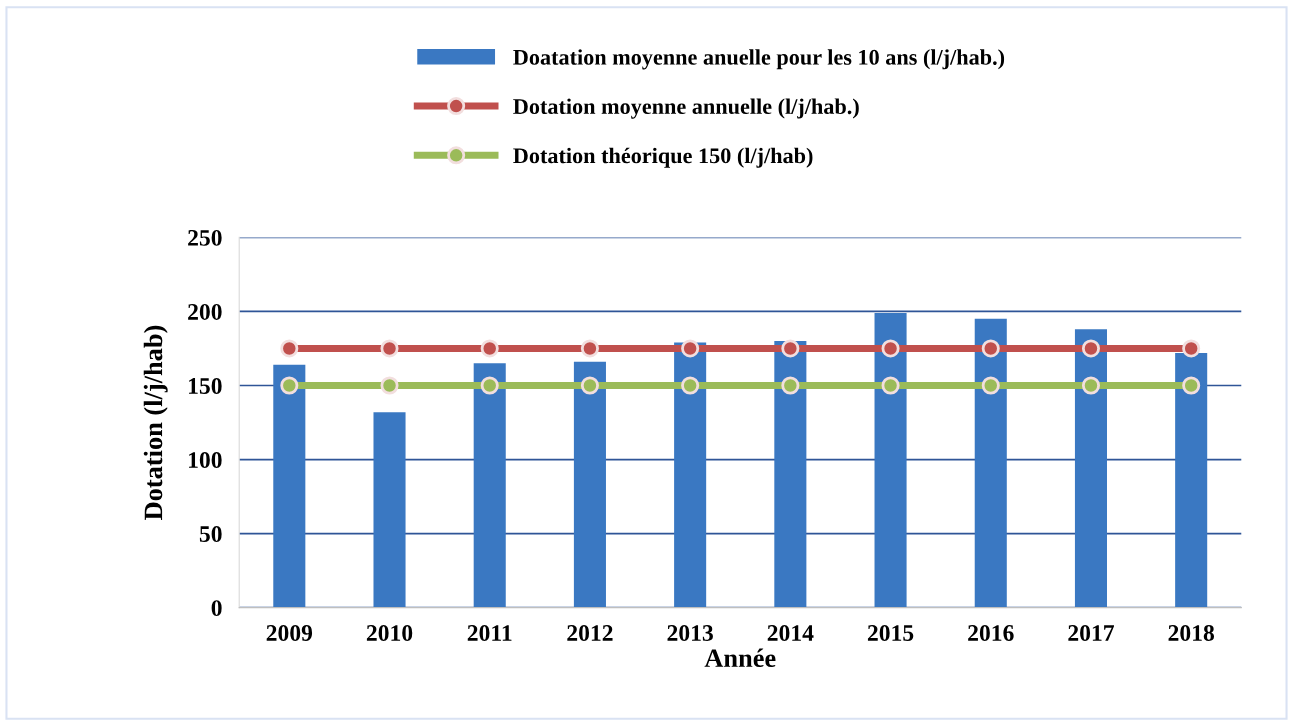 This screenshot has width=1293, height=726. I want to click on x-tick-label: 2014, so click(790, 633).